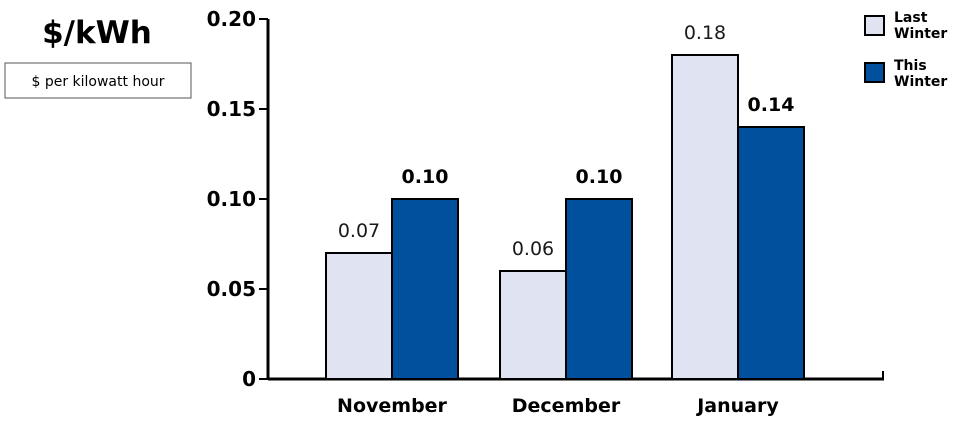 The width and height of the screenshot is (961, 424). I want to click on value-label-last-winter-november: 0.07, so click(359, 231).